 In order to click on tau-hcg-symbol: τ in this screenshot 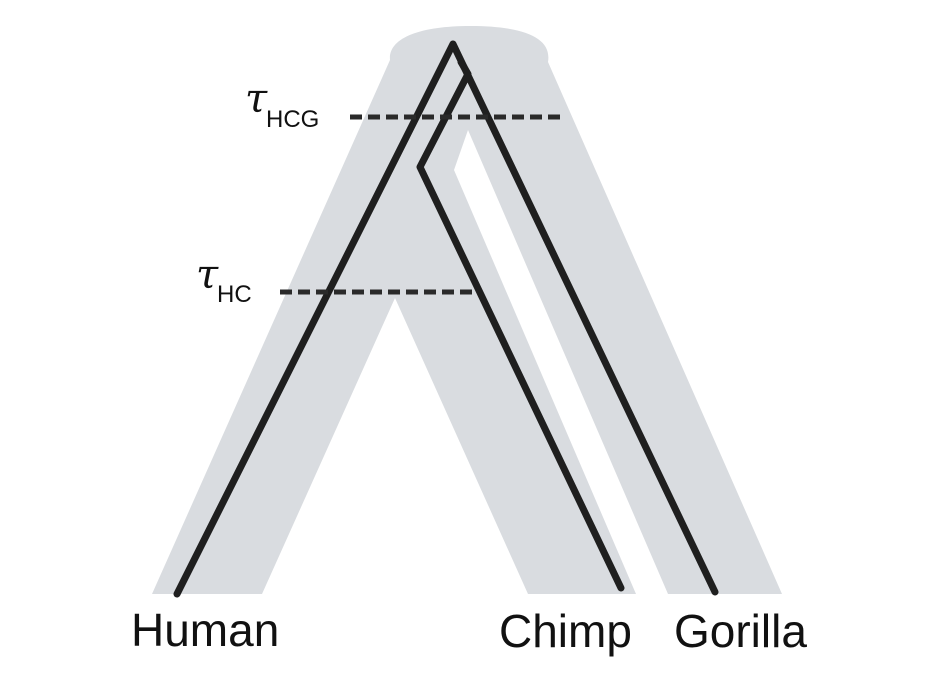, I will do `click(256, 99)`.